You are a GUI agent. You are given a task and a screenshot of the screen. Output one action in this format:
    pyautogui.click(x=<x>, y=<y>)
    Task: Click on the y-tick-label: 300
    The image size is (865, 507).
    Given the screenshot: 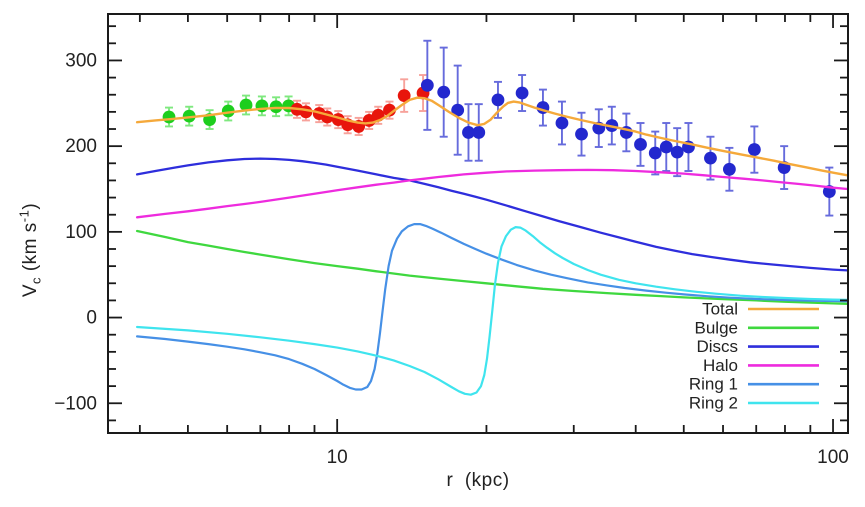 What is the action you would take?
    pyautogui.click(x=81, y=60)
    